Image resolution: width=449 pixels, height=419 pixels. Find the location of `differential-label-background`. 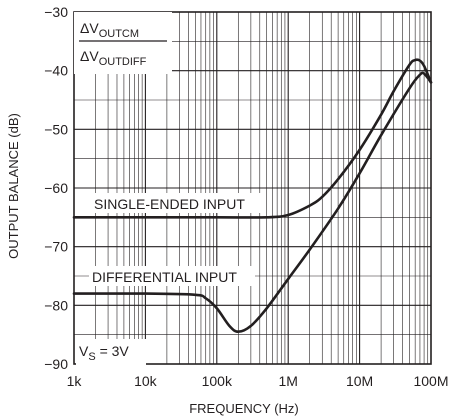

differential-label-background is located at coordinates (172, 276).